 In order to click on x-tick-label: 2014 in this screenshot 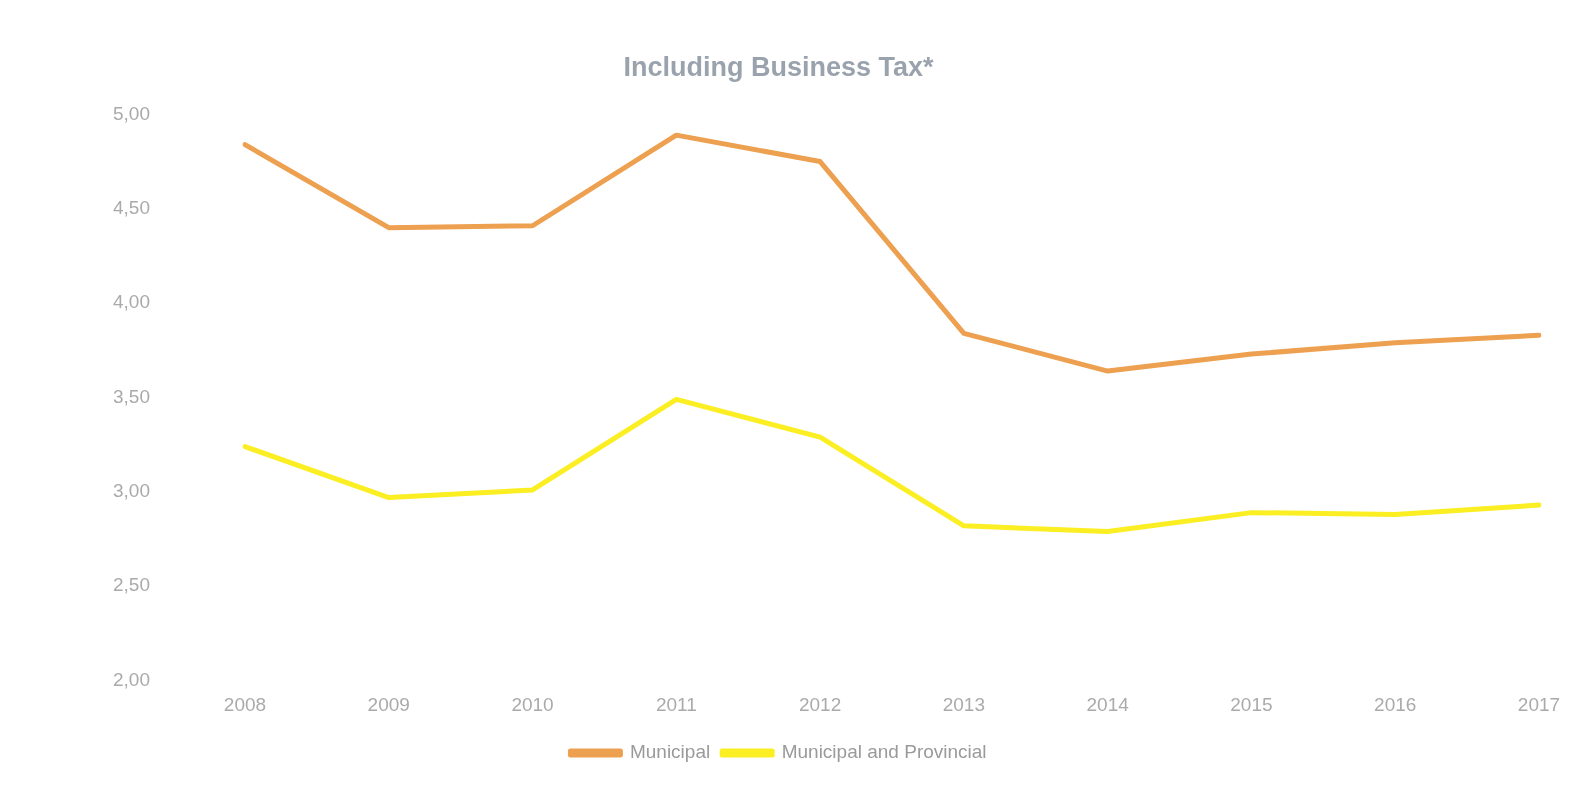, I will do `click(1108, 705)`.